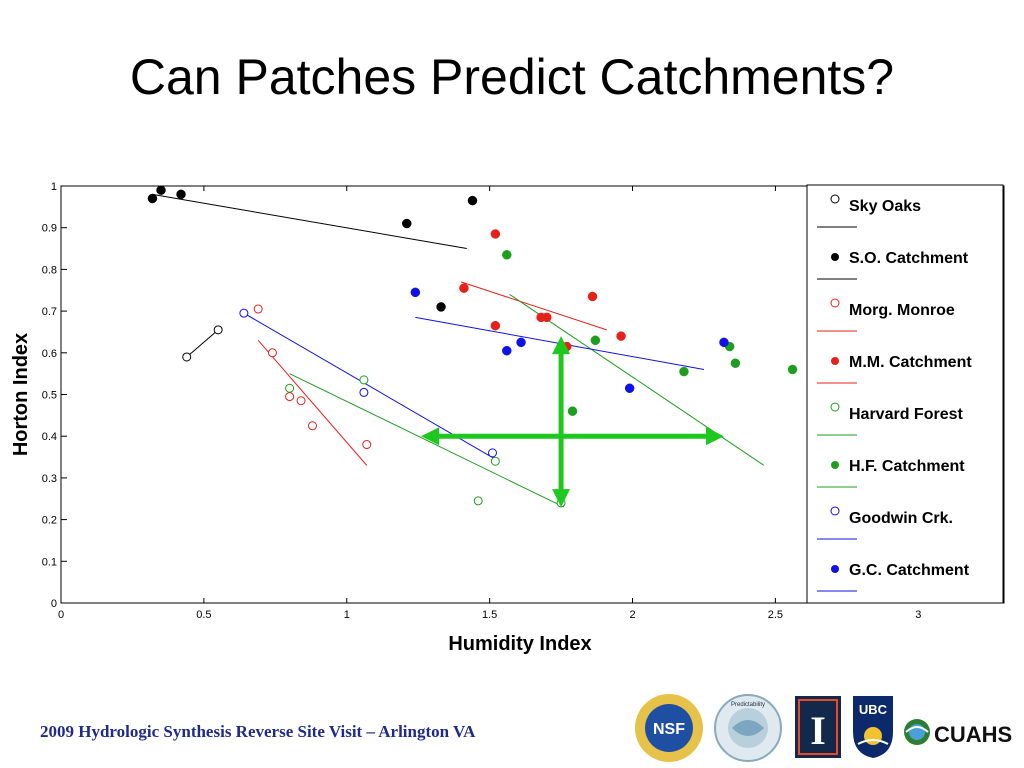  What do you see at coordinates (430, 436) in the screenshot?
I see `arrow-head-left` at bounding box center [430, 436].